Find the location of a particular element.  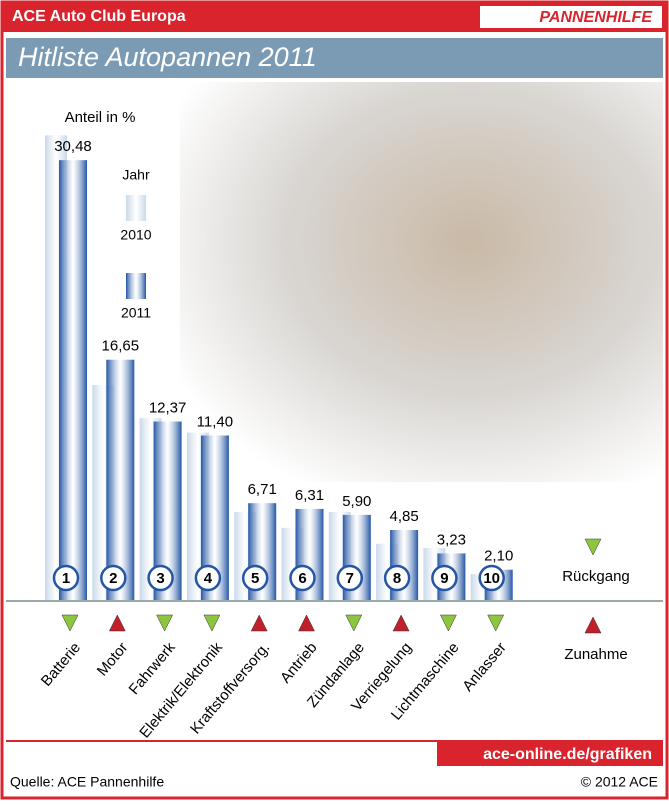

rank: 8 is located at coordinates (397, 578).